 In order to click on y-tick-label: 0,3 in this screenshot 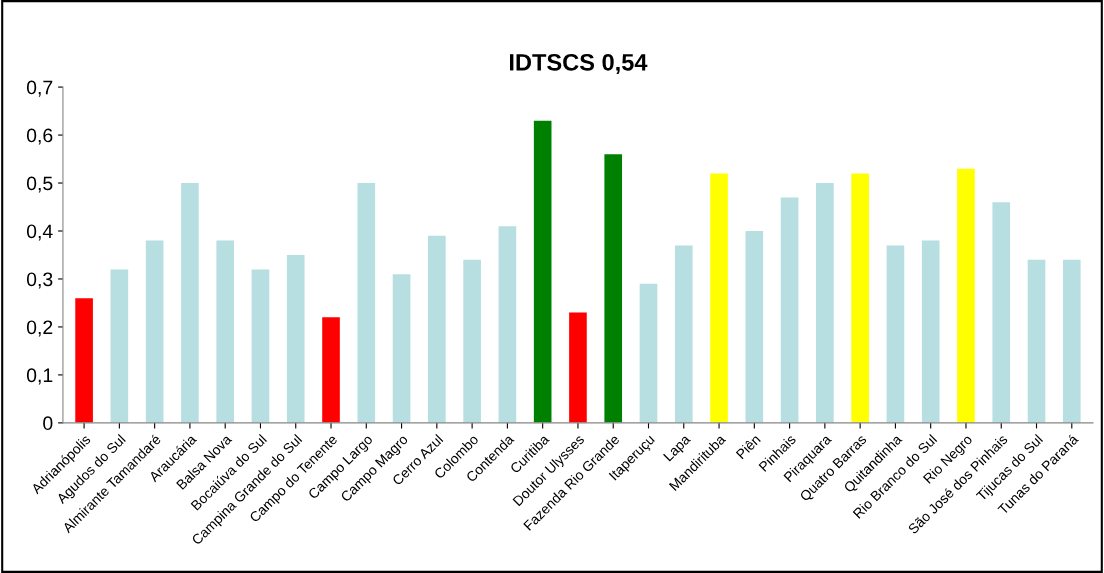, I will do `click(39, 280)`.